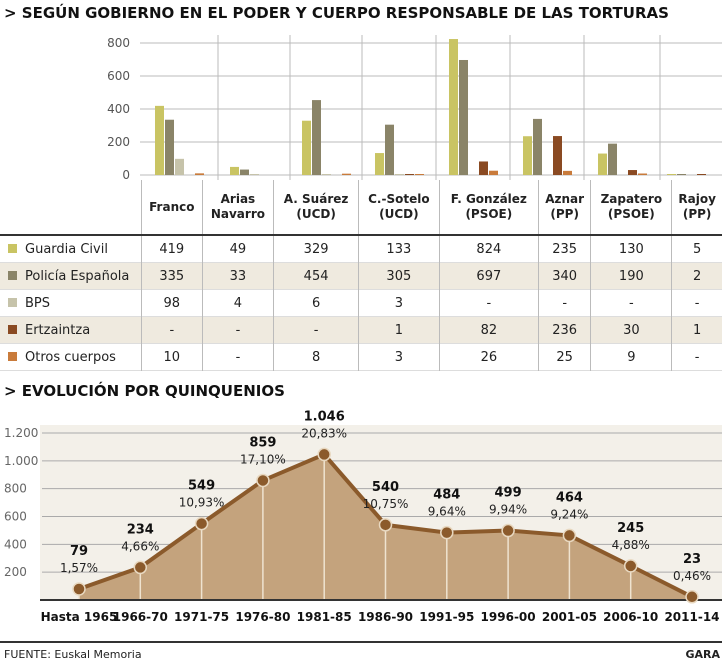  What do you see at coordinates (263, 459) in the screenshot?
I see `percent-label: 17,10%` at bounding box center [263, 459].